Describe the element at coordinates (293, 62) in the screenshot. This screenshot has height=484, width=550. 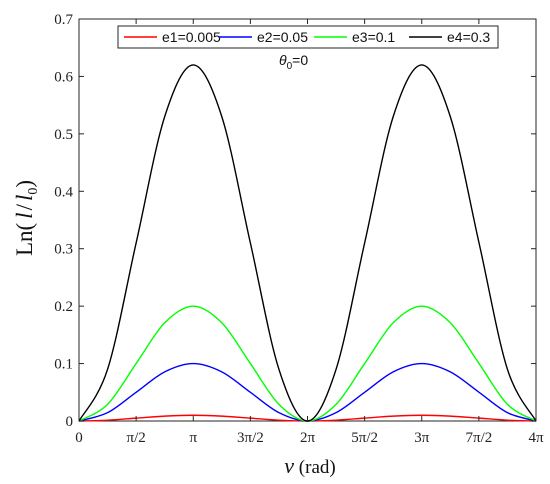
I see `theta-annotation: θ0=0` at that location.